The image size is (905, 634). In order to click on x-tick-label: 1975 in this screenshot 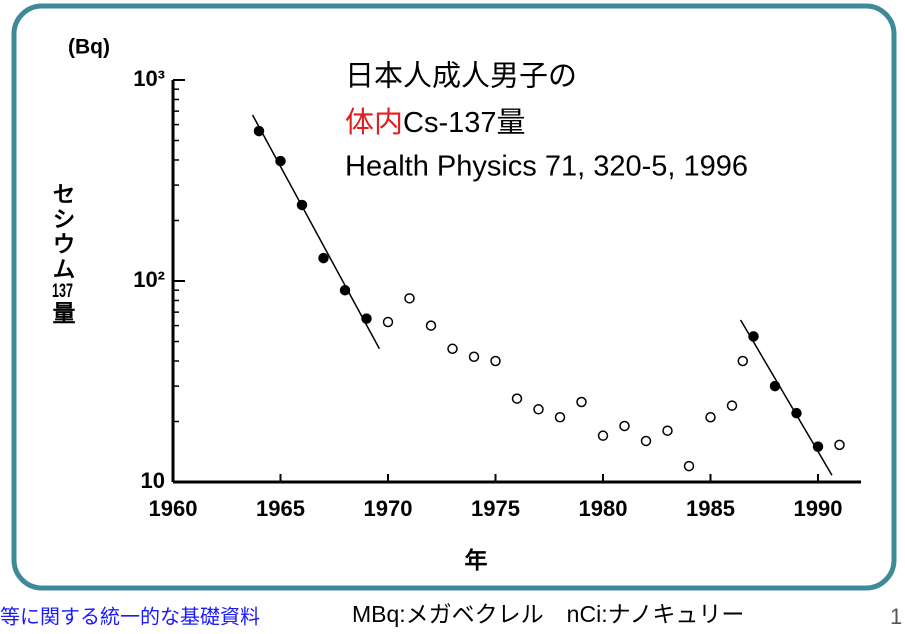, I will do `click(495, 508)`.